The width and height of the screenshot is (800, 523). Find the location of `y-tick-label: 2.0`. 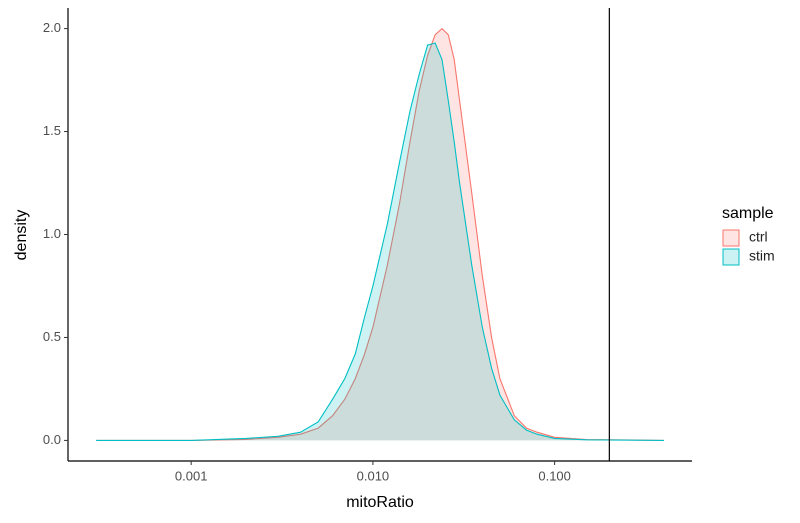

y-tick-label: 2.0 is located at coordinates (52, 27).